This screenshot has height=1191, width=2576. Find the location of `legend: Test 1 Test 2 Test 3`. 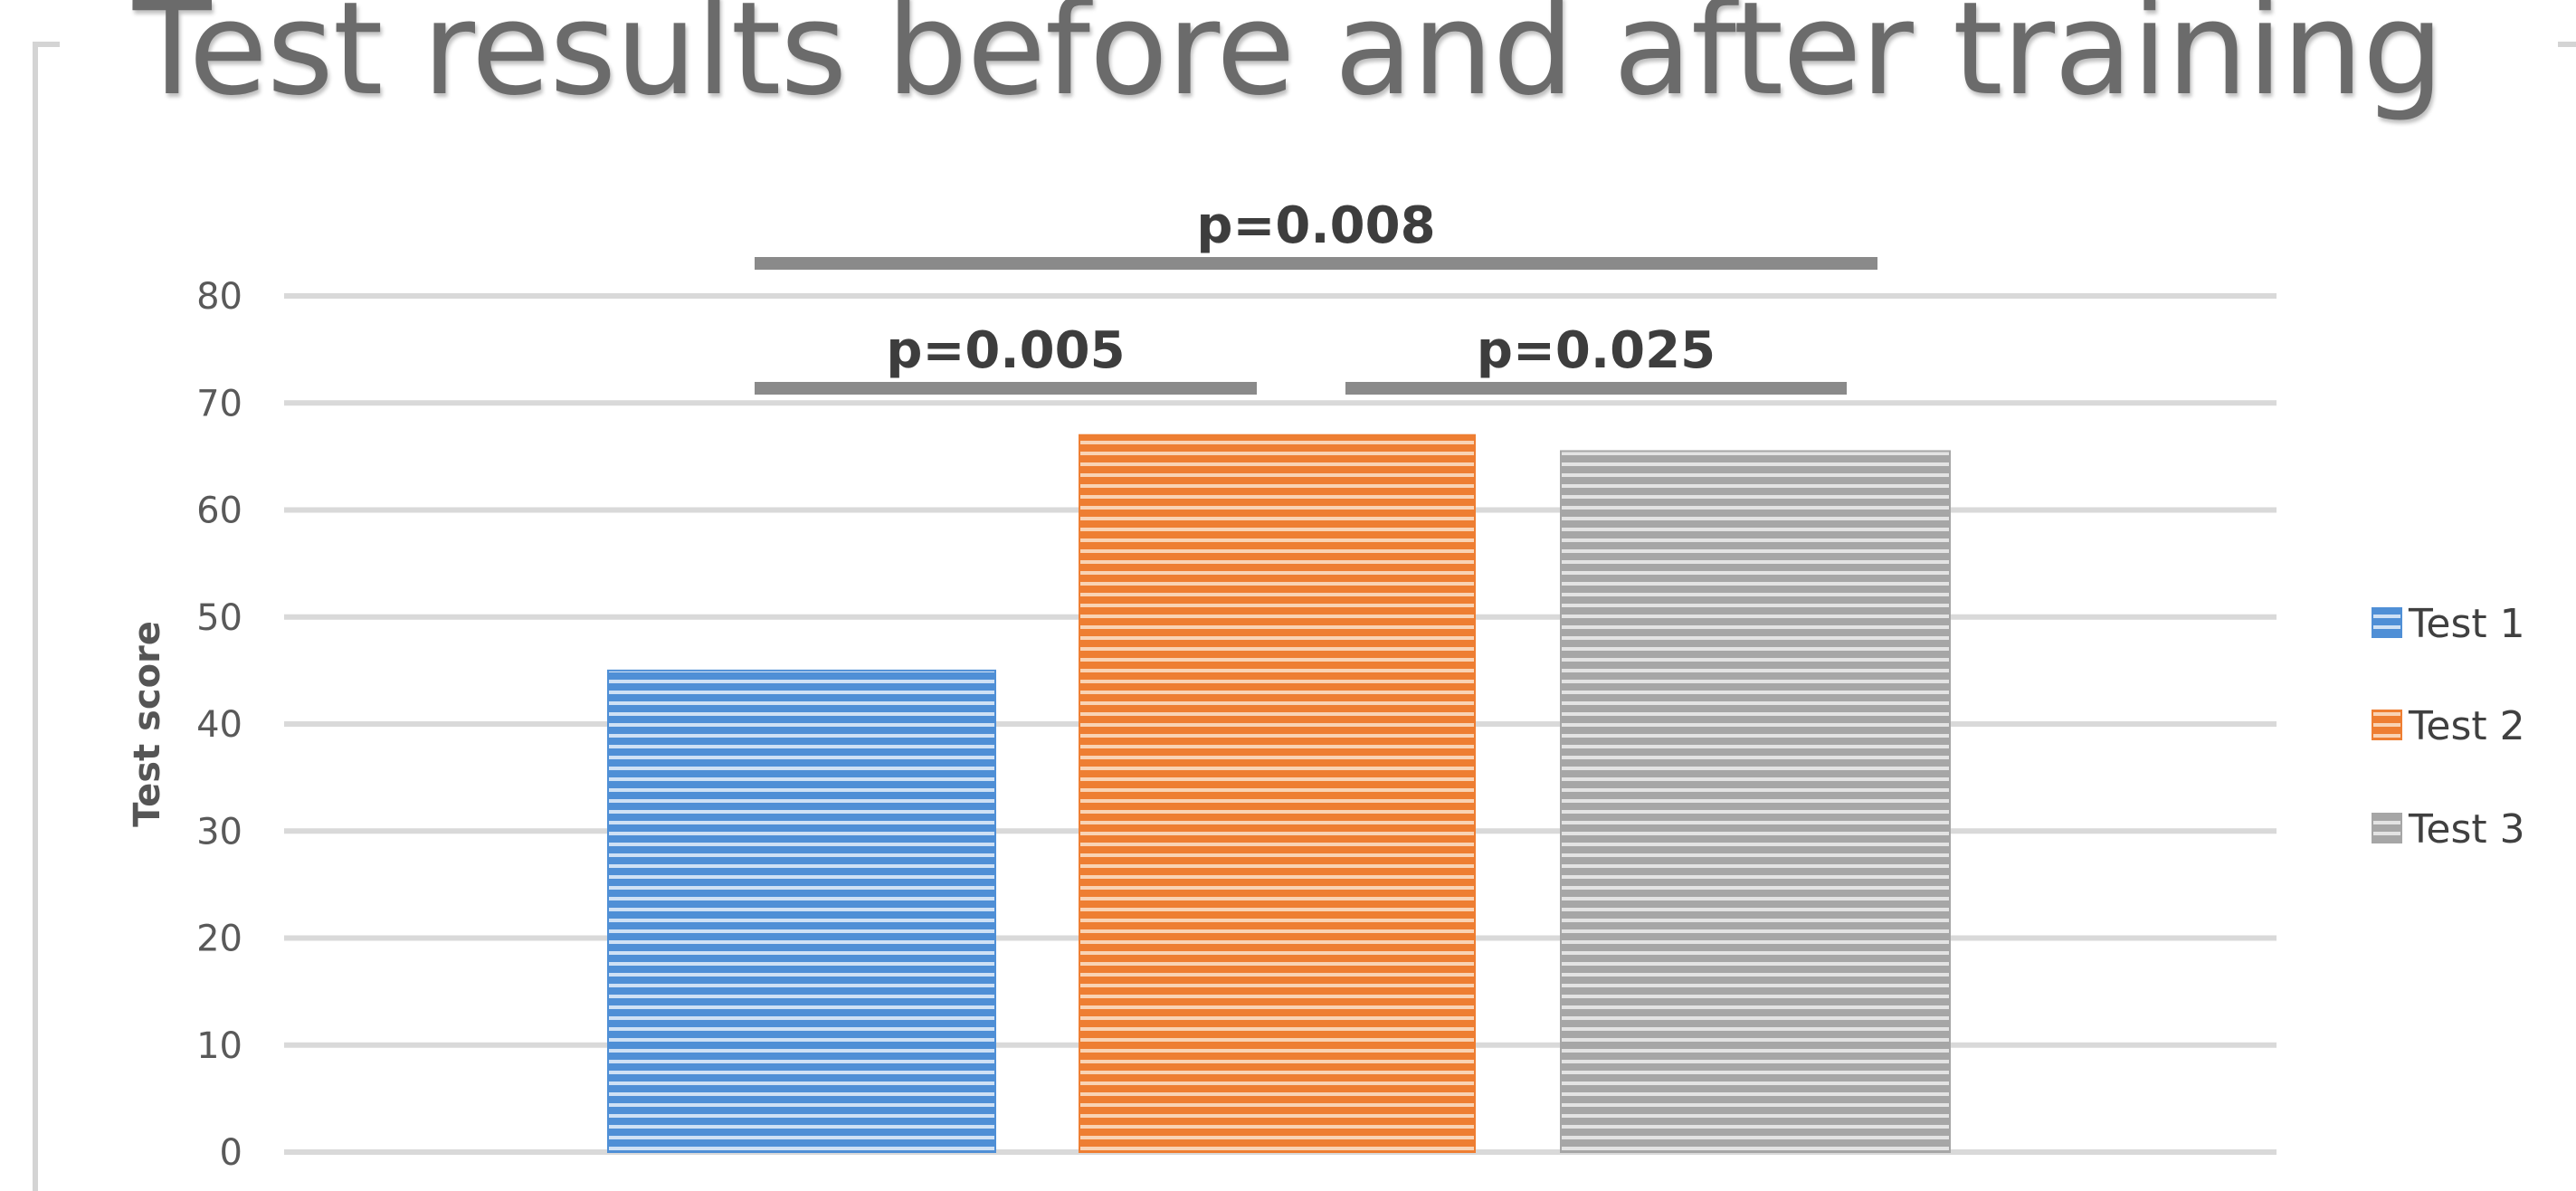

legend: Test 1 Test 2 Test 3 is located at coordinates (2448, 727).